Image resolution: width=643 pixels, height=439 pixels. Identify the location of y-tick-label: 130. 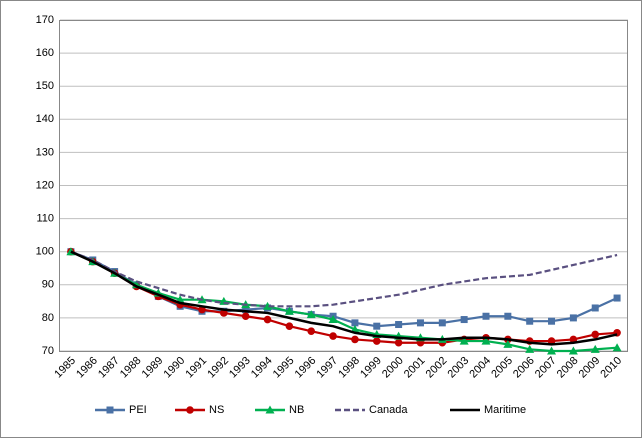
(45, 152).